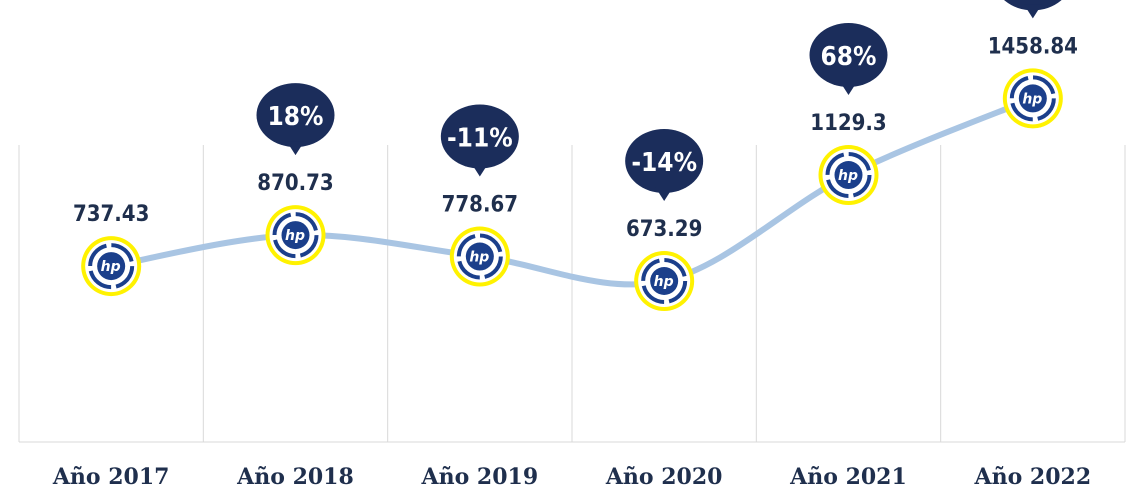 Image resolution: width=1143 pixels, height=492 pixels. Describe the element at coordinates (295, 183) in the screenshot. I see `value-label: 870.73` at that location.